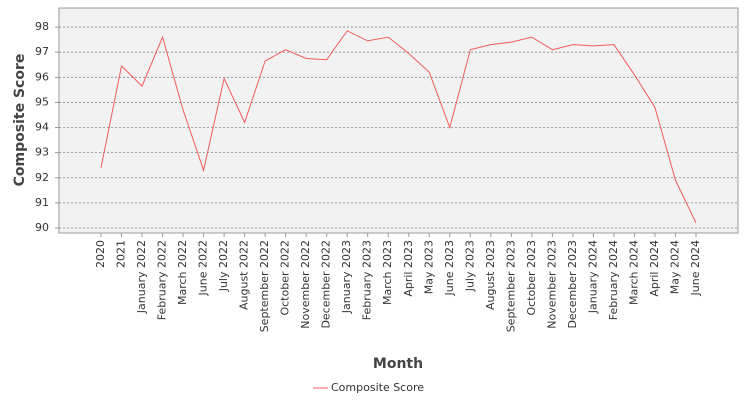 The height and width of the screenshot is (400, 750). I want to click on y-tick-label: 96, so click(42, 76).